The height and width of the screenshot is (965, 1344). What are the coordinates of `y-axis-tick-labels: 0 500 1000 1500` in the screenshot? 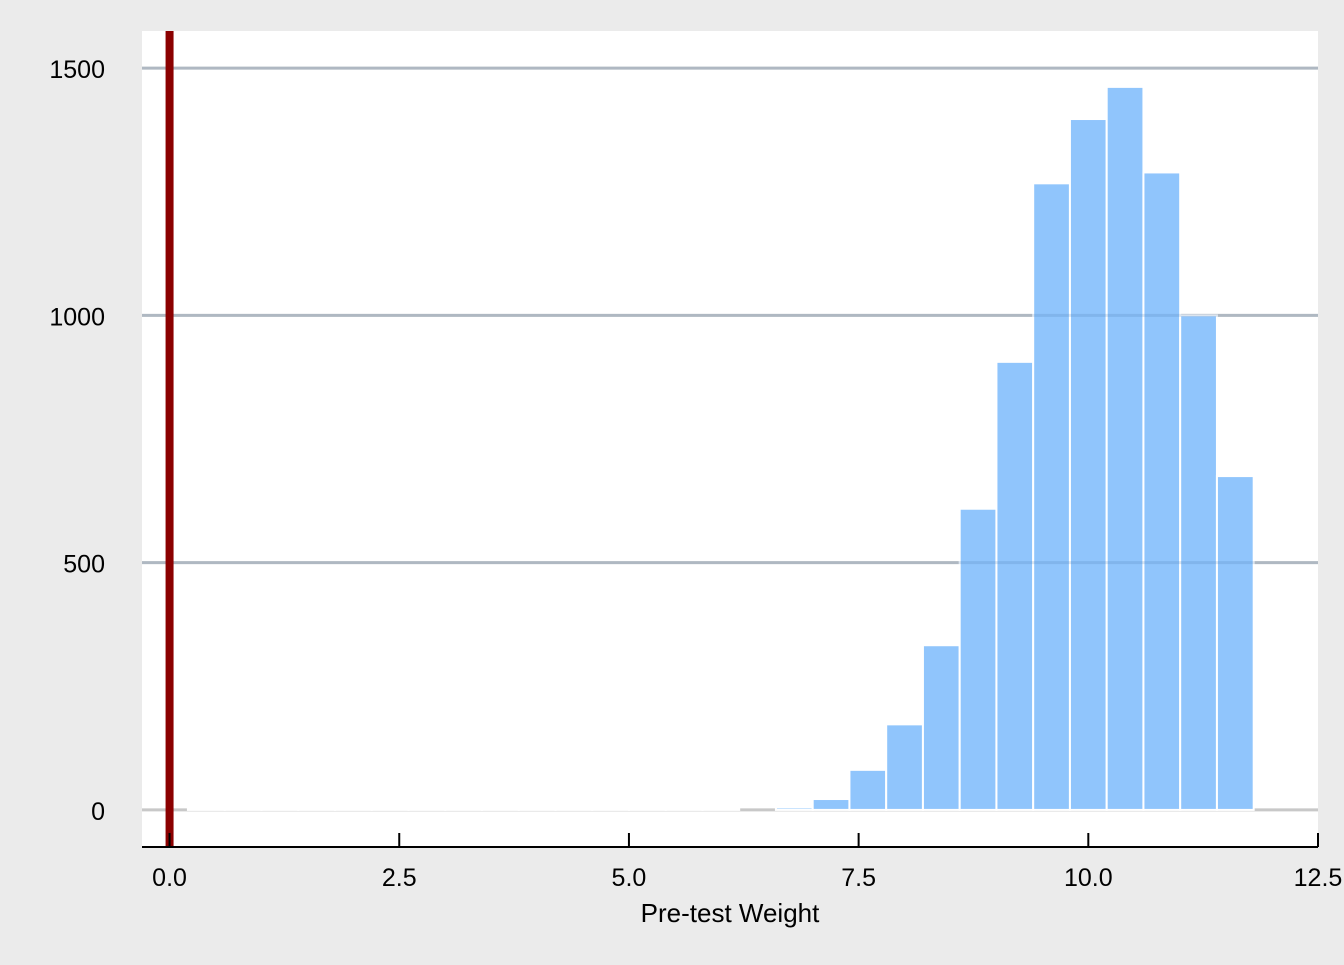 It's located at (77, 441).